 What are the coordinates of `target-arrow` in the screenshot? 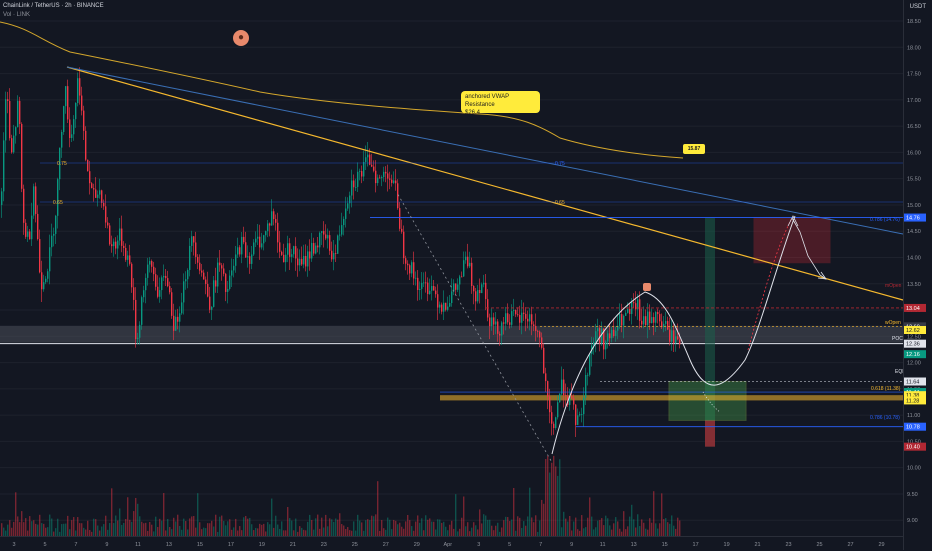 It's located at (809, 248).